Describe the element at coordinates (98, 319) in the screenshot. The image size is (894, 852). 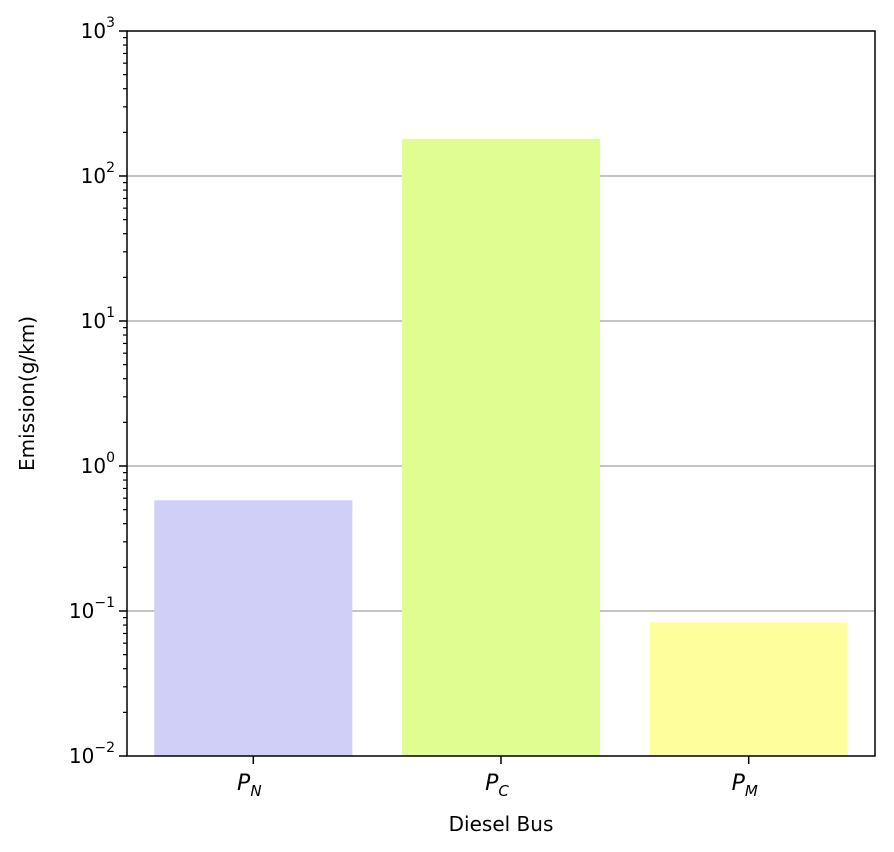
I see `y-tick-label: 10¹` at that location.